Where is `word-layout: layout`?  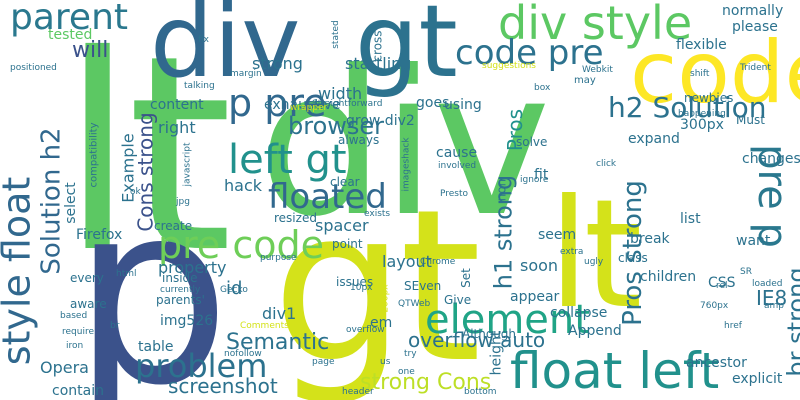
word-layout: layout is located at coordinates (407, 261).